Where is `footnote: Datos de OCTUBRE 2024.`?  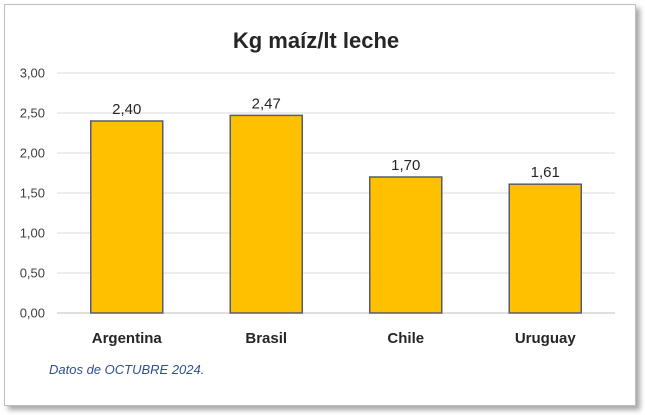 footnote: Datos de OCTUBRE 2024. is located at coordinates (126, 369).